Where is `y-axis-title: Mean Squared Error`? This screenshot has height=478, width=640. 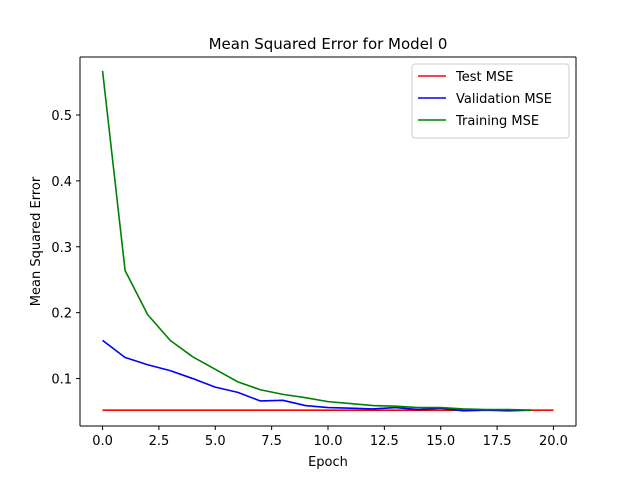
y-axis-title: Mean Squared Error is located at coordinates (36, 241).